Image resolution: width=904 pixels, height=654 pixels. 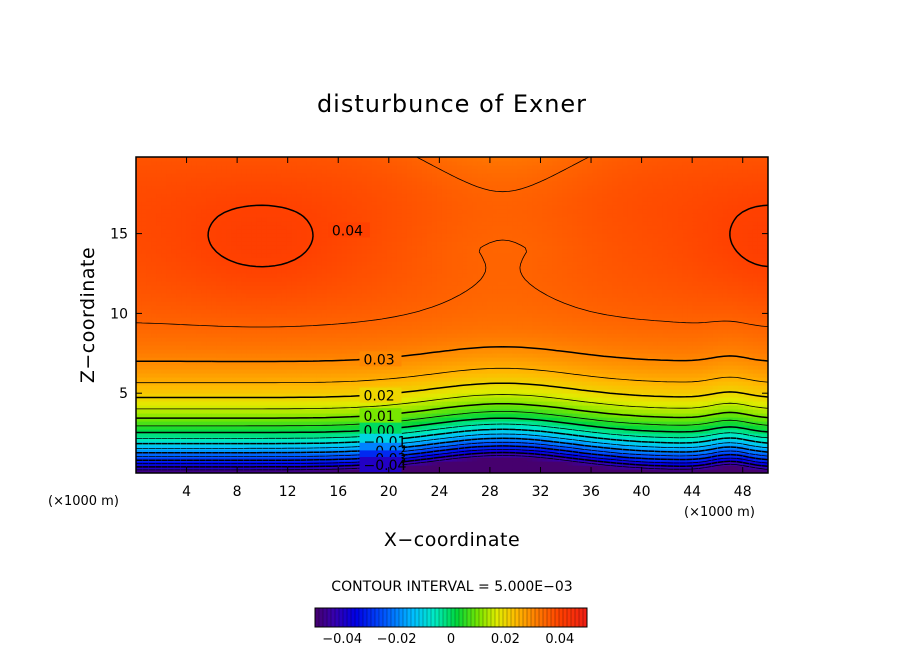 I want to click on chart-title: disturbunce of Exner, so click(x=452, y=104).